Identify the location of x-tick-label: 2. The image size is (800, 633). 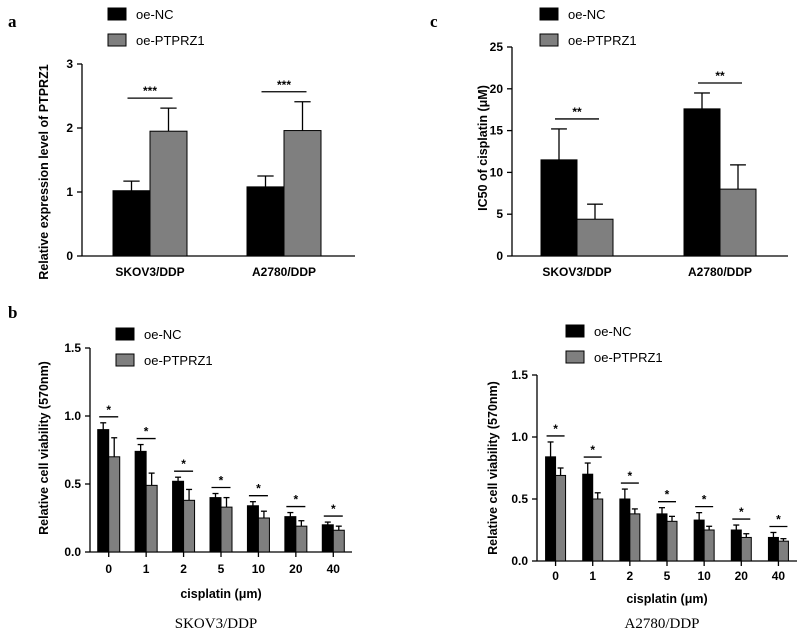
(630, 576).